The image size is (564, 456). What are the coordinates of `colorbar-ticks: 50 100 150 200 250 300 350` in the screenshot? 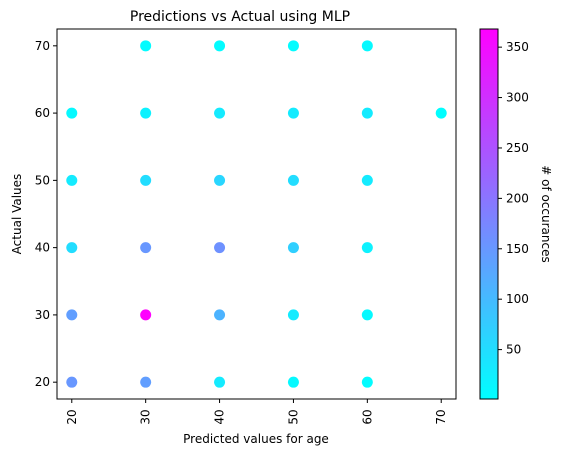 It's located at (513, 198).